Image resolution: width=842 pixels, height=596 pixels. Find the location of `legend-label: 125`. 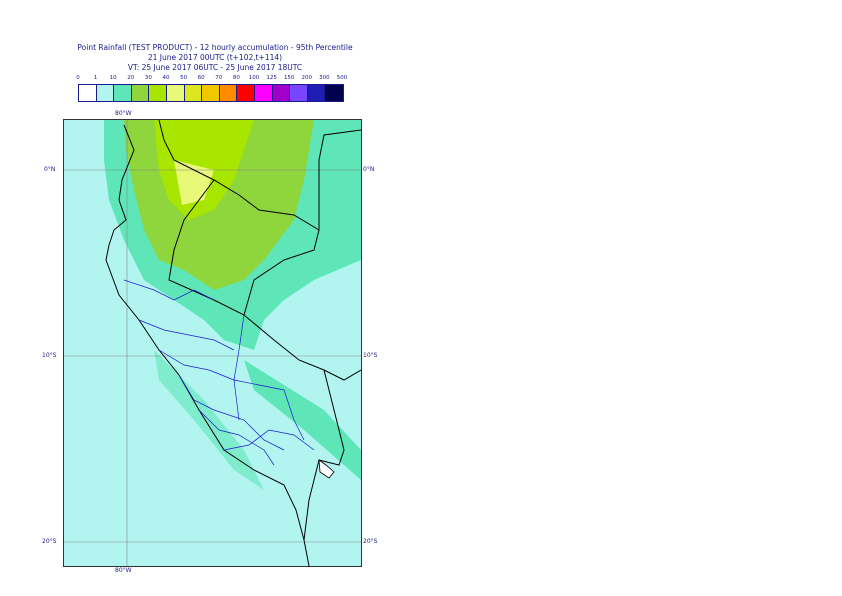

legend-label: 125 is located at coordinates (271, 78).